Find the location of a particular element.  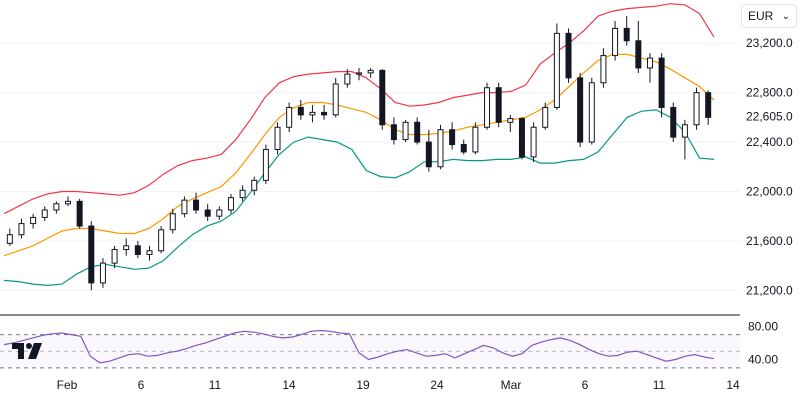

time-tick-label: 19 is located at coordinates (363, 385).